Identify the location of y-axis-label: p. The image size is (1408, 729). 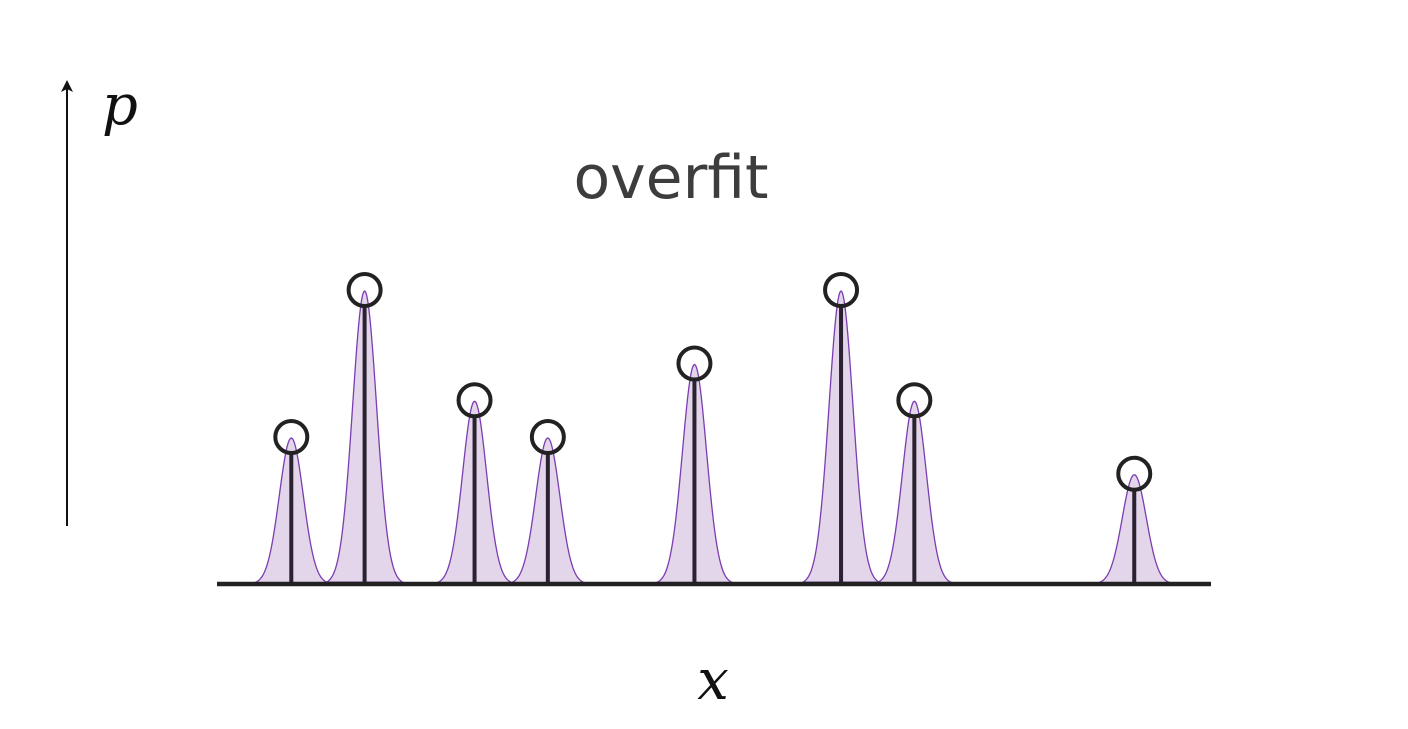
(120, 105).